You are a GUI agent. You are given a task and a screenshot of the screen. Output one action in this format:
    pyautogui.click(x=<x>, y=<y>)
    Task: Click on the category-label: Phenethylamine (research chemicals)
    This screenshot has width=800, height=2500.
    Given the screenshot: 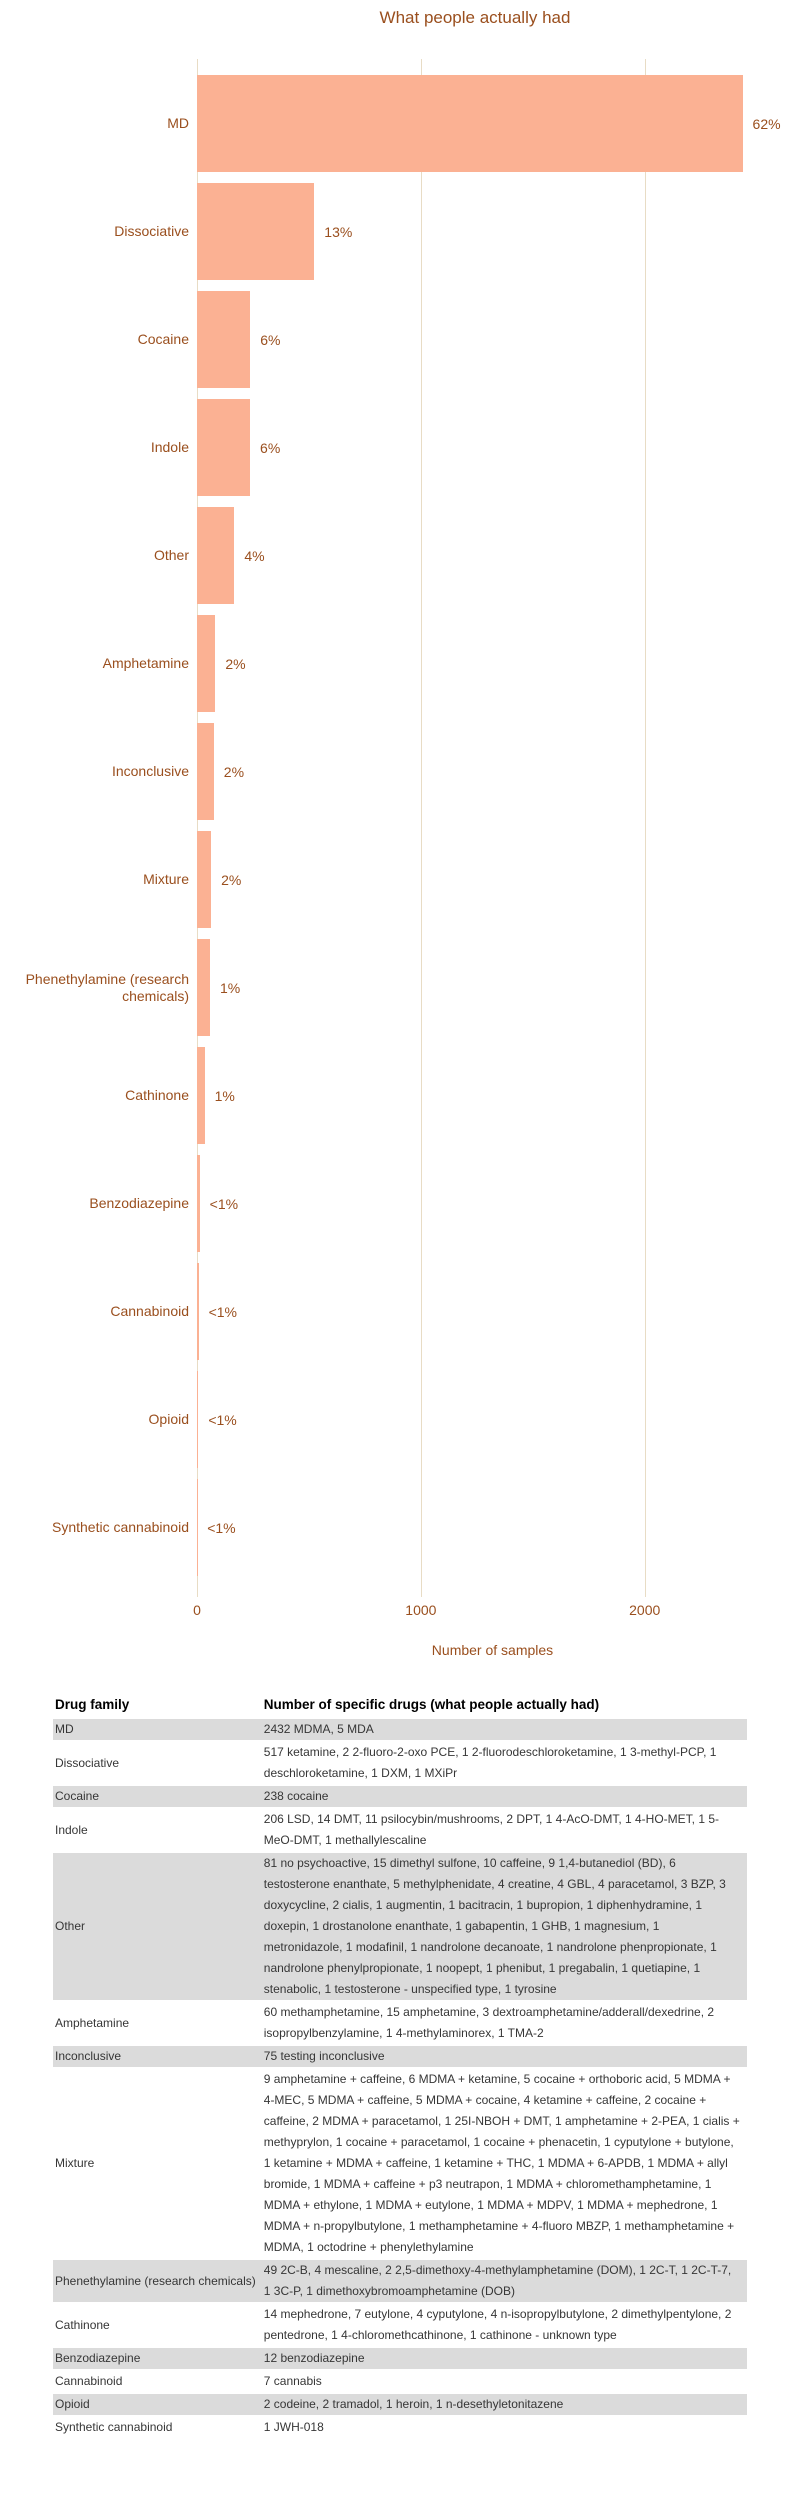 What is the action you would take?
    pyautogui.click(x=107, y=987)
    